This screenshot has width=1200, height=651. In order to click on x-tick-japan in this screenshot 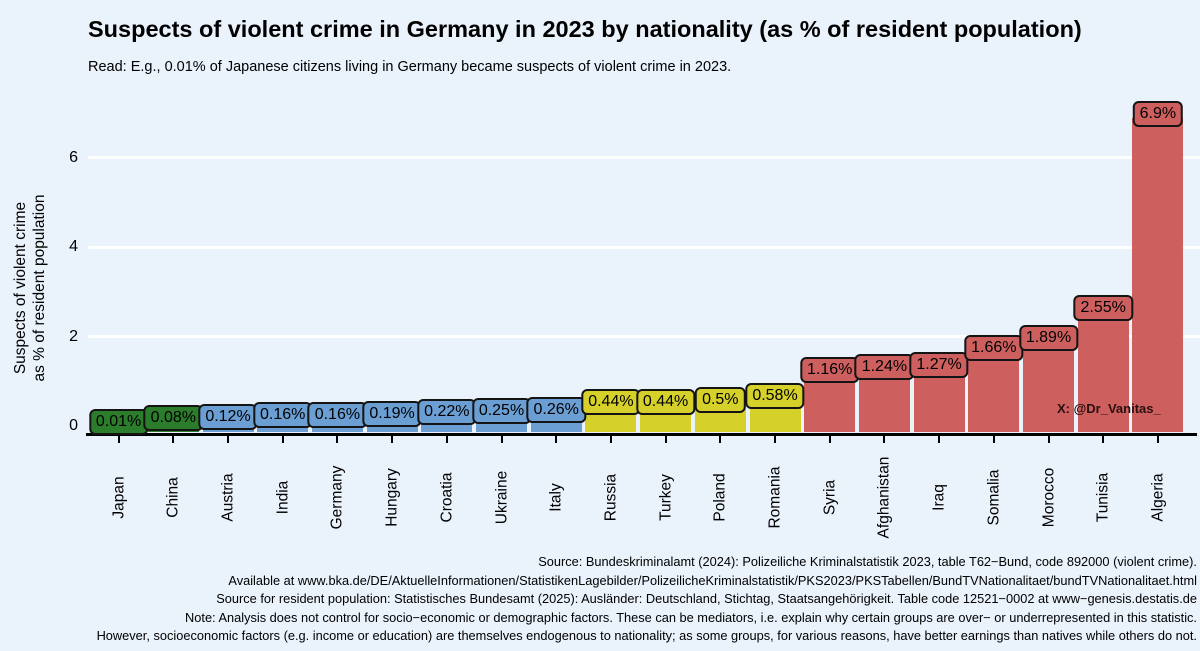, I will do `click(118, 439)`.